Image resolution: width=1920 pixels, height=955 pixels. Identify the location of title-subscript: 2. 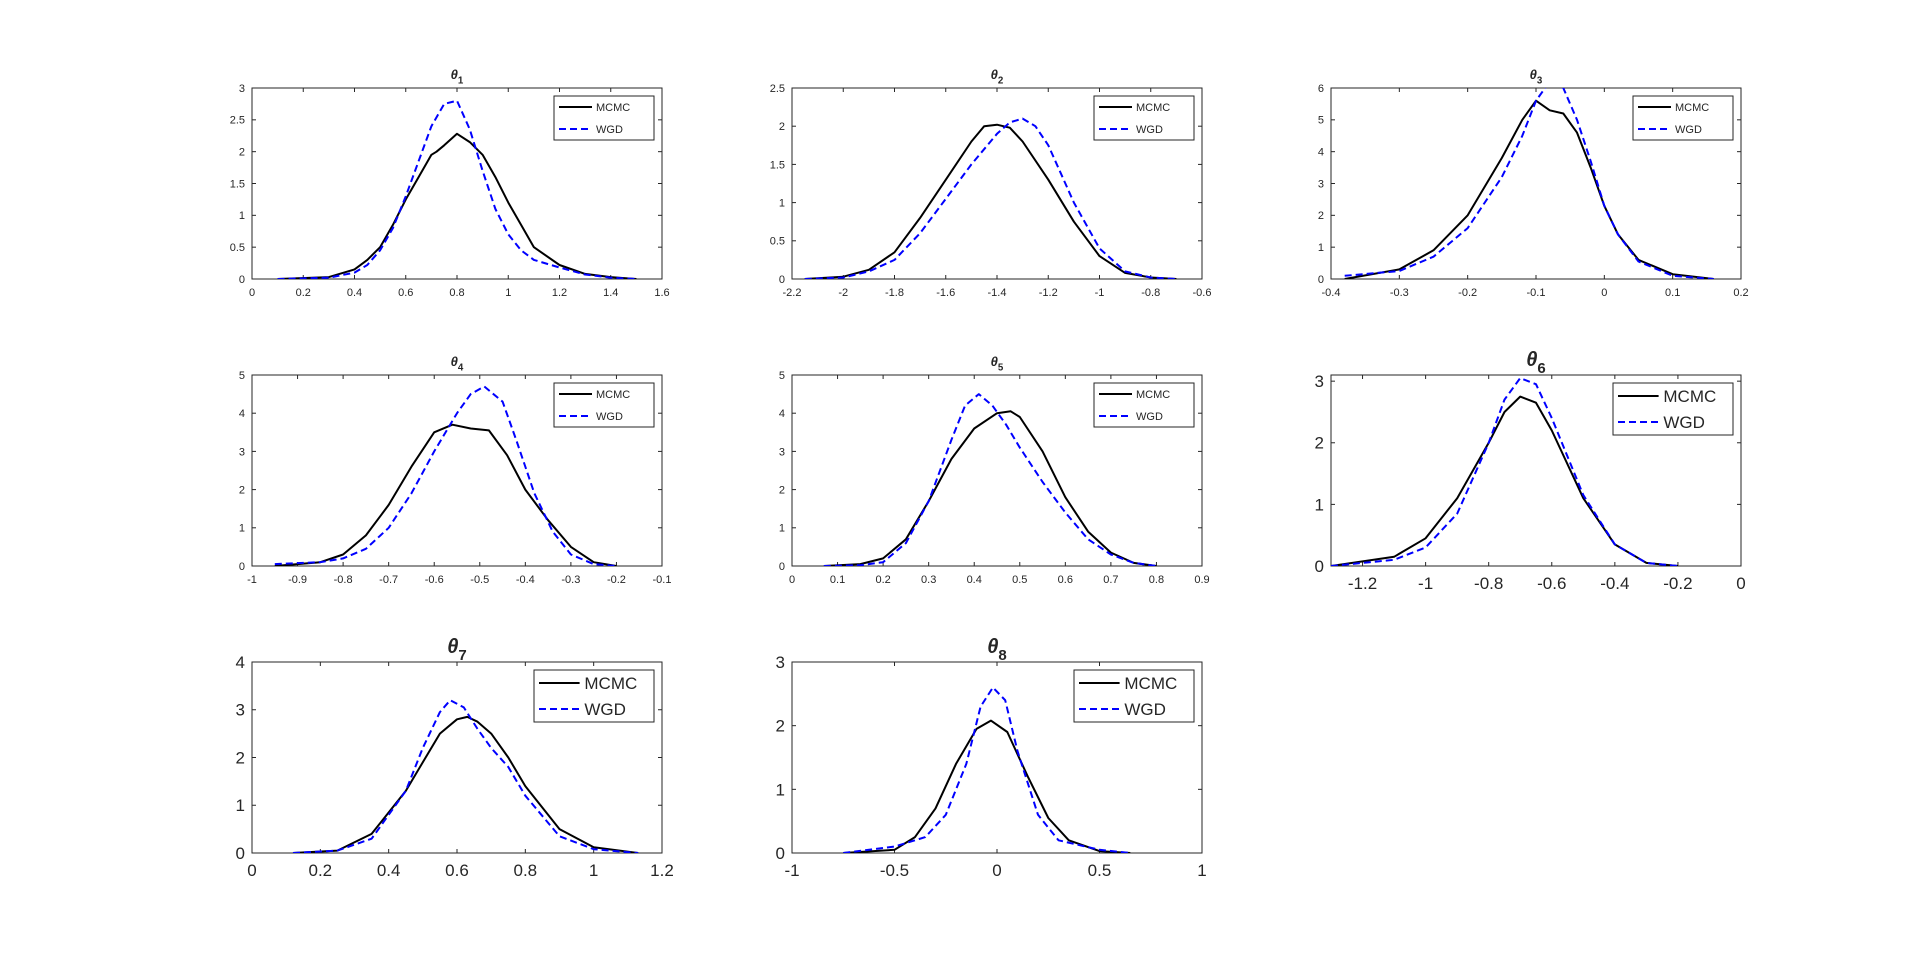
(1001, 81).